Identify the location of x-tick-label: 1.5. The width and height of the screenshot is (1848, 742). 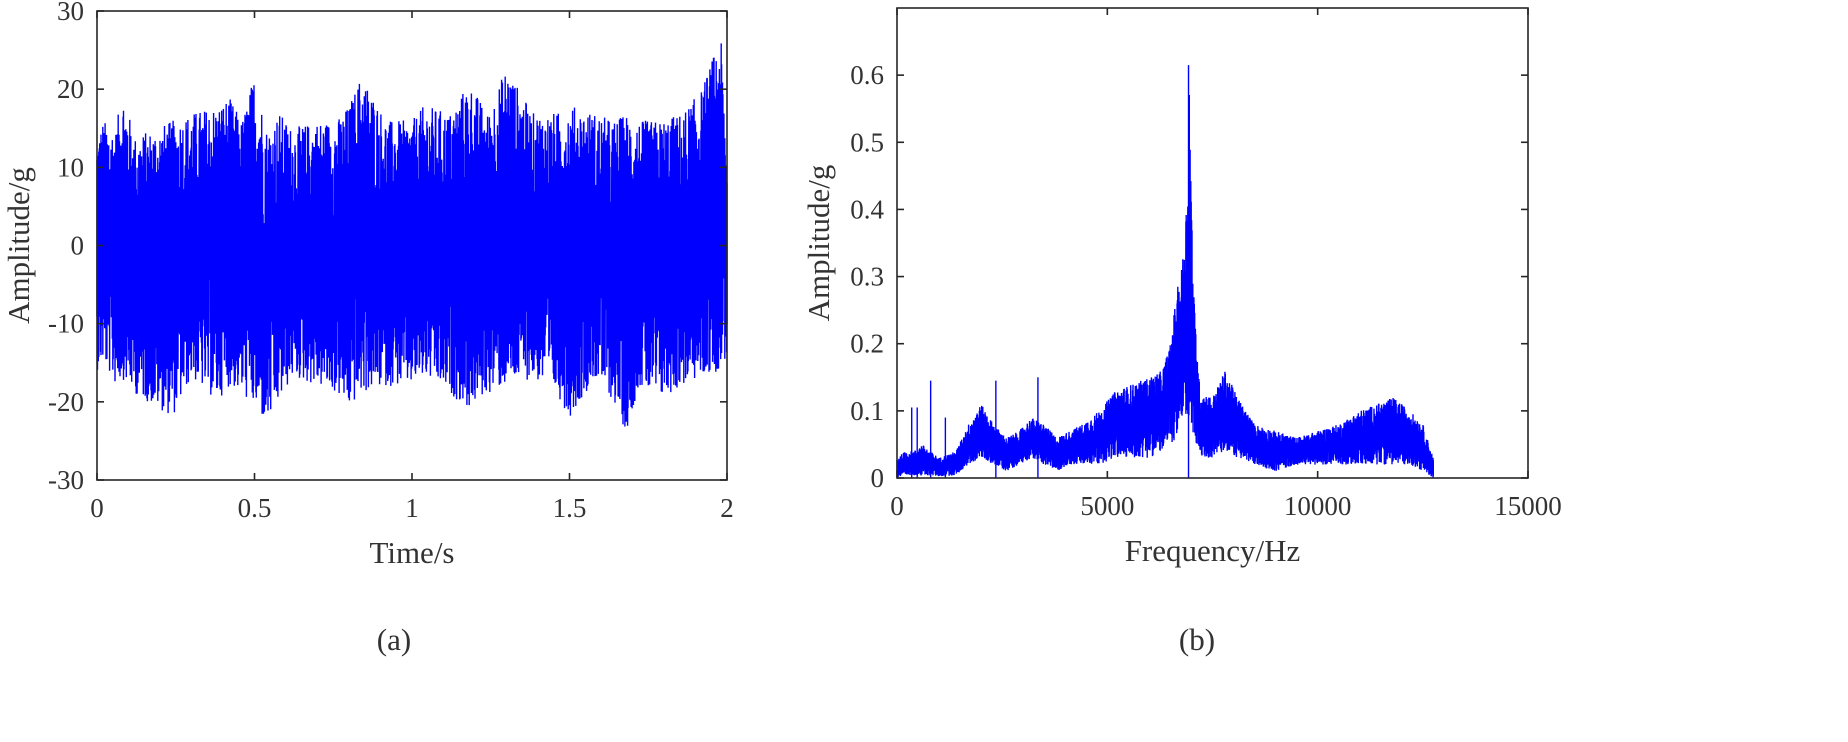
(570, 508).